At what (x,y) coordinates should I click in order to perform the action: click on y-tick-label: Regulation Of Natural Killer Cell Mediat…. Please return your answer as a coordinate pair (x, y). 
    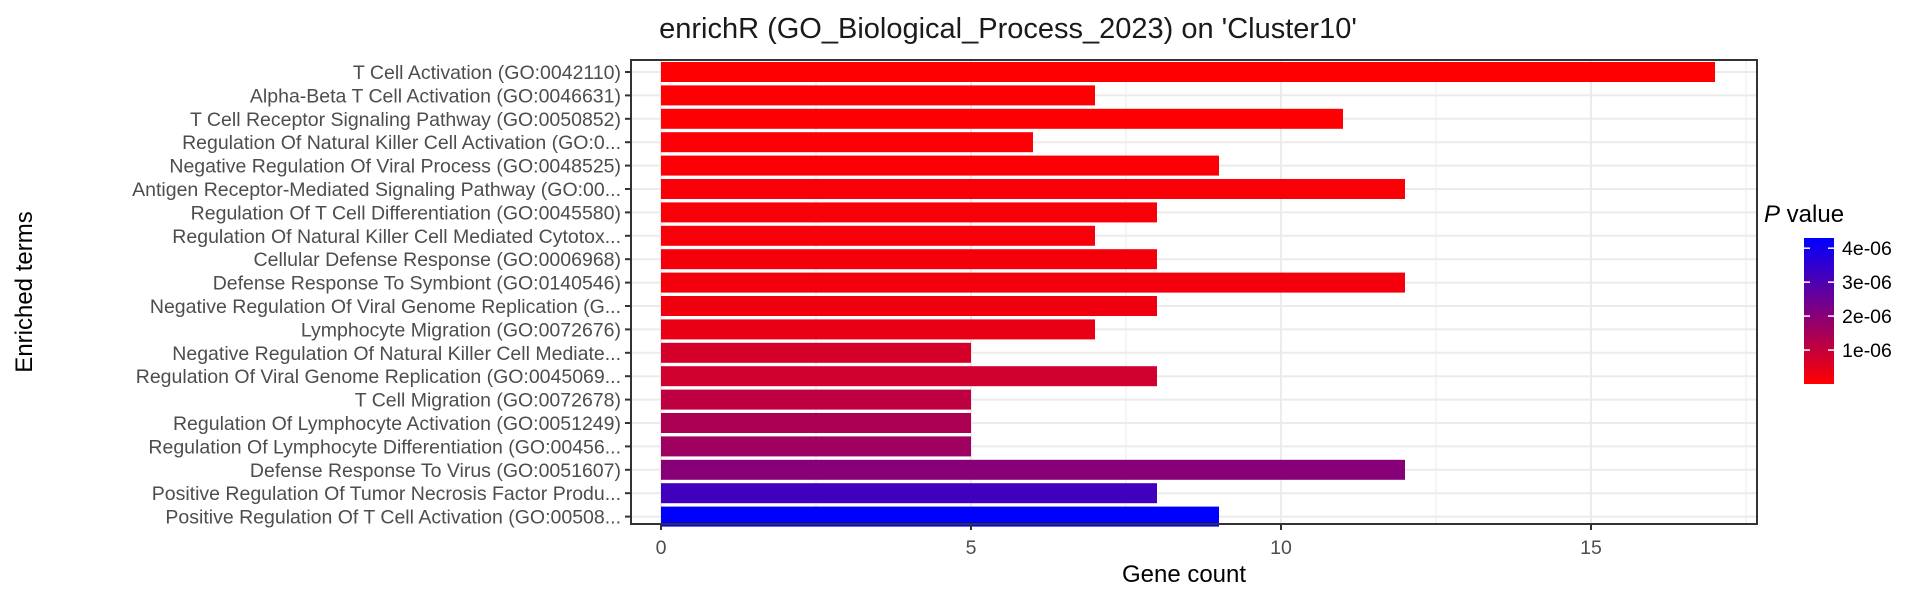
    Looking at the image, I should click on (396, 237).